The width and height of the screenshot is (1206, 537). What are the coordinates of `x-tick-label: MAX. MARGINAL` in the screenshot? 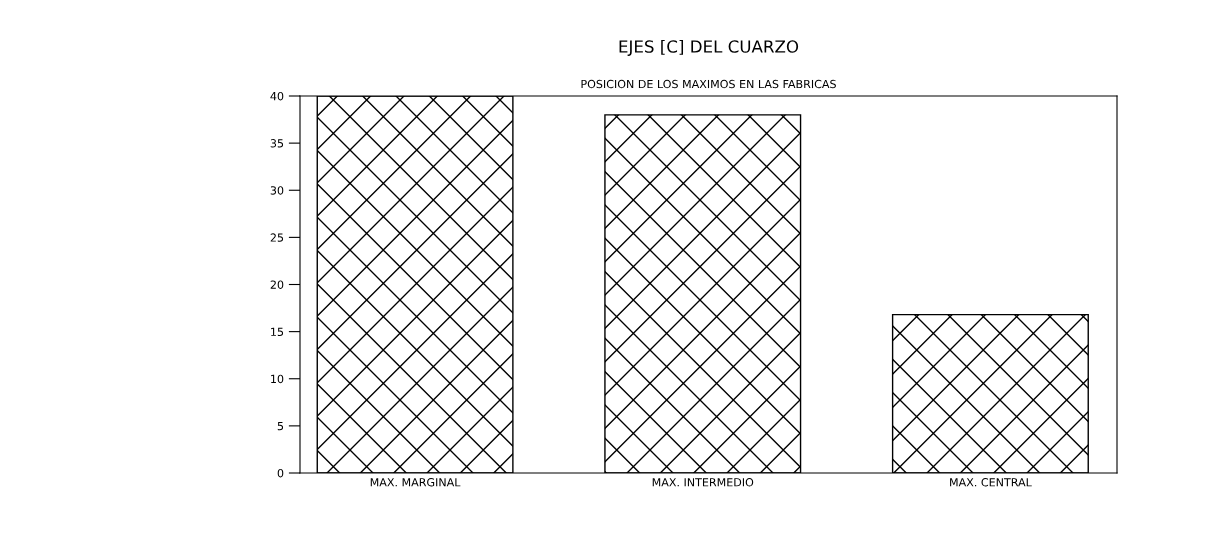 It's located at (415, 482).